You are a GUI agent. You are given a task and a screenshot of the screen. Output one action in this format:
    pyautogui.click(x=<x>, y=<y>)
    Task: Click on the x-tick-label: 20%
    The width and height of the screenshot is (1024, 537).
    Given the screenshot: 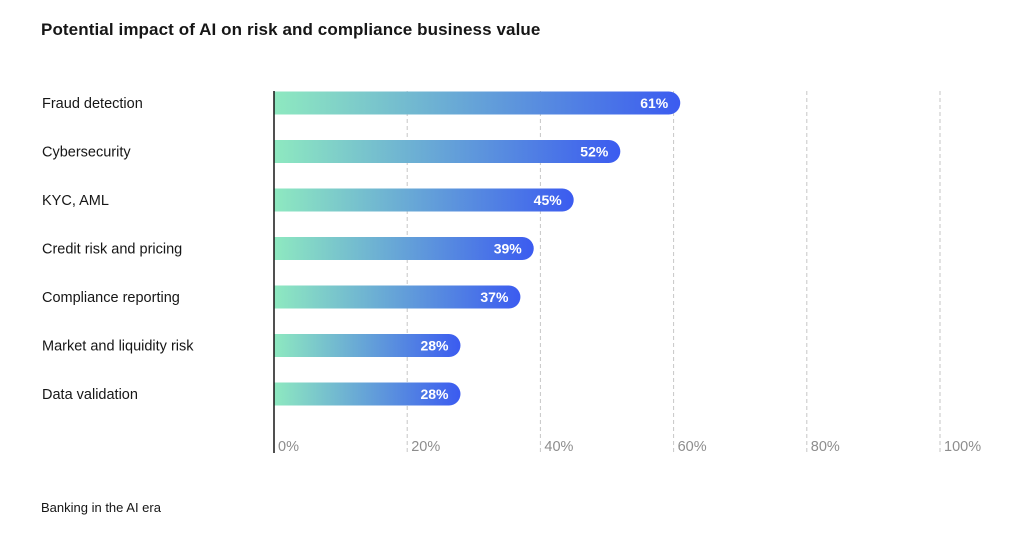 What is the action you would take?
    pyautogui.click(x=425, y=447)
    